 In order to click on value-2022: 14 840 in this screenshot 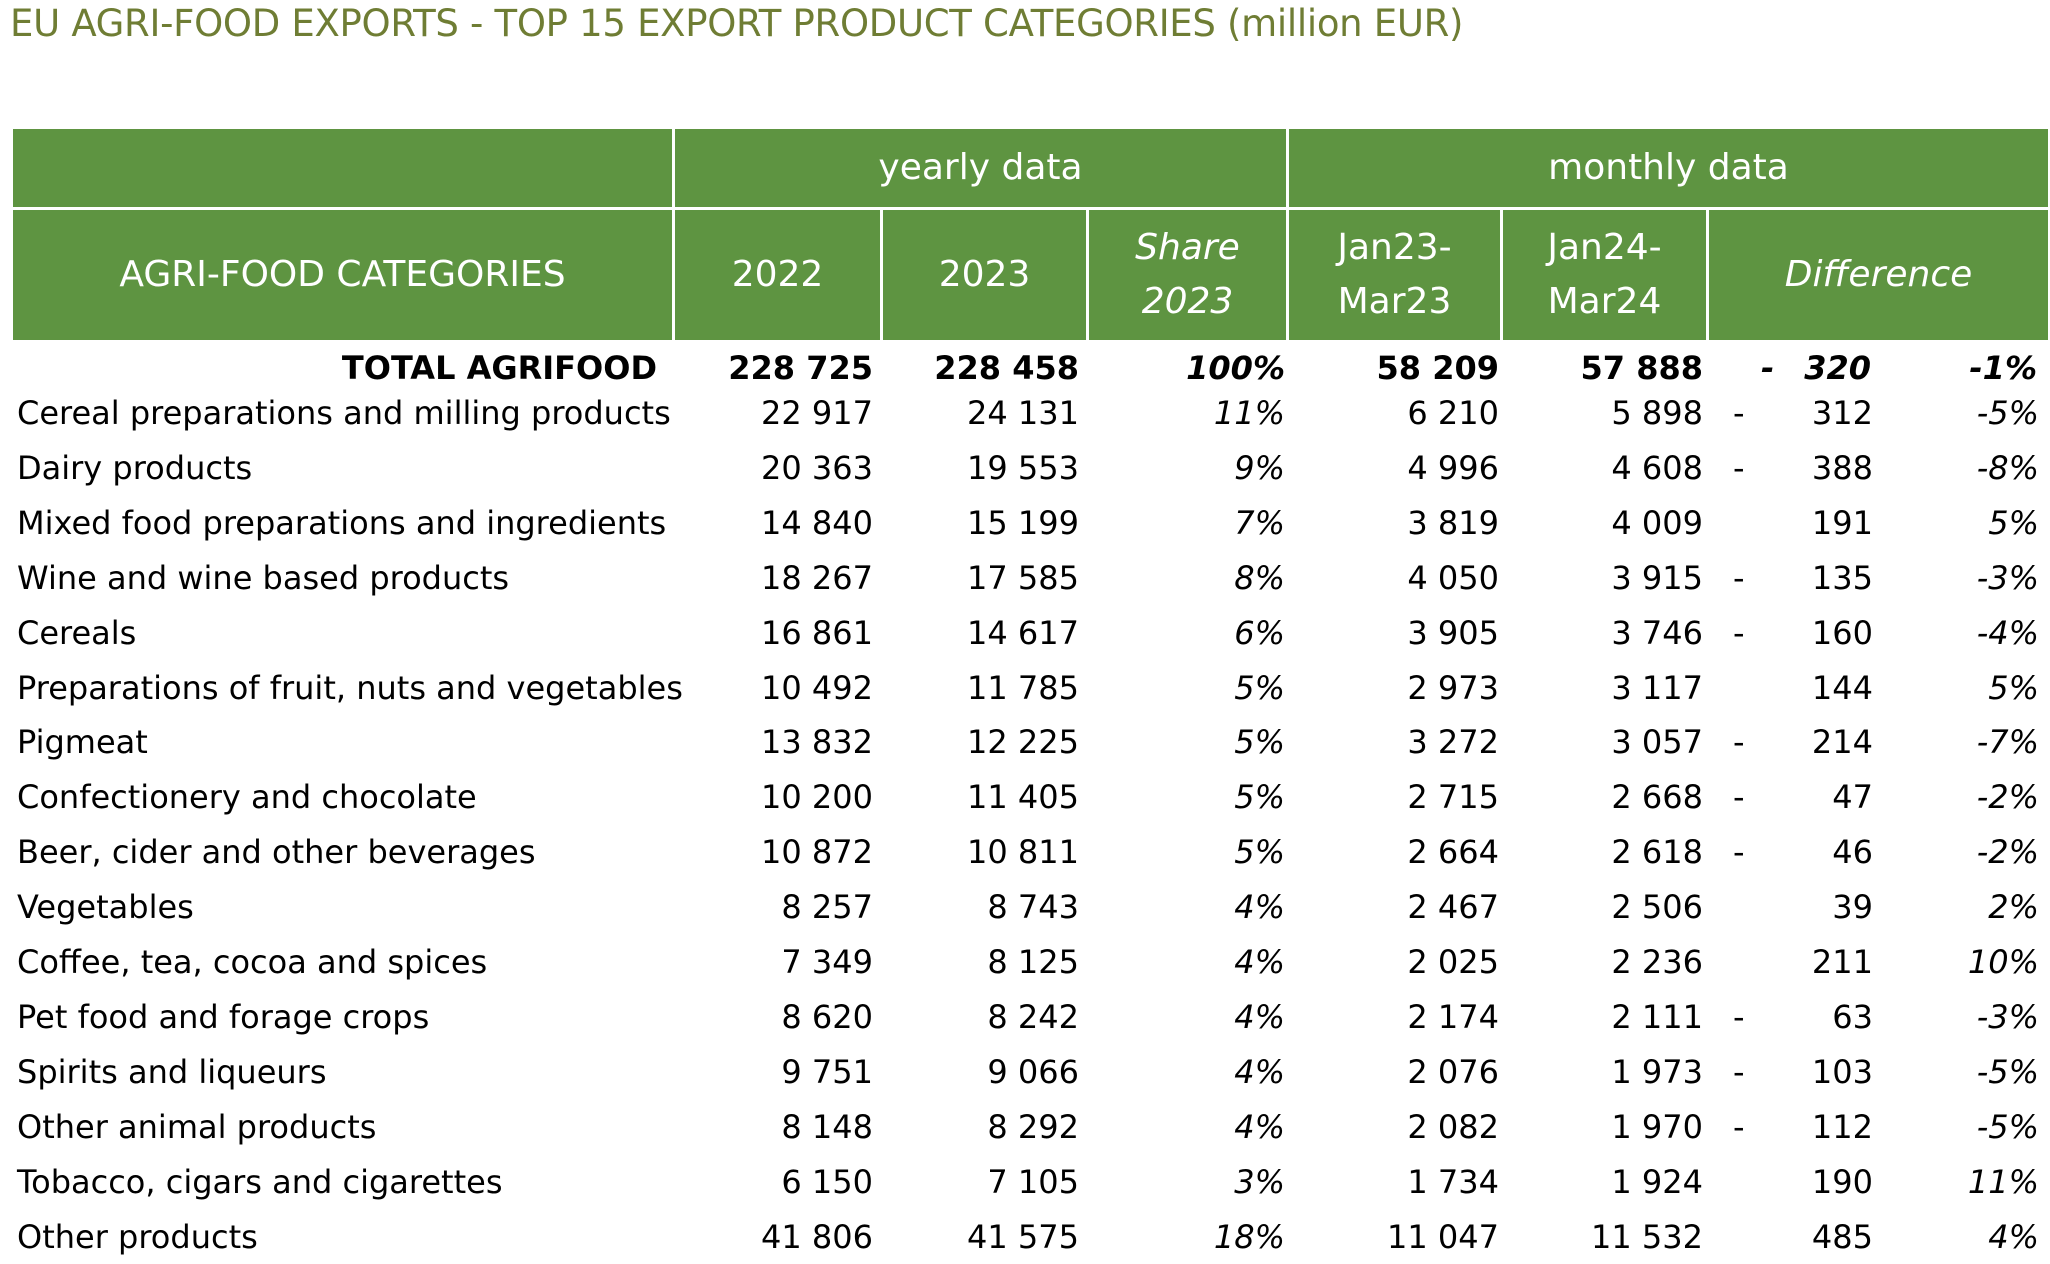, I will do `click(817, 522)`.